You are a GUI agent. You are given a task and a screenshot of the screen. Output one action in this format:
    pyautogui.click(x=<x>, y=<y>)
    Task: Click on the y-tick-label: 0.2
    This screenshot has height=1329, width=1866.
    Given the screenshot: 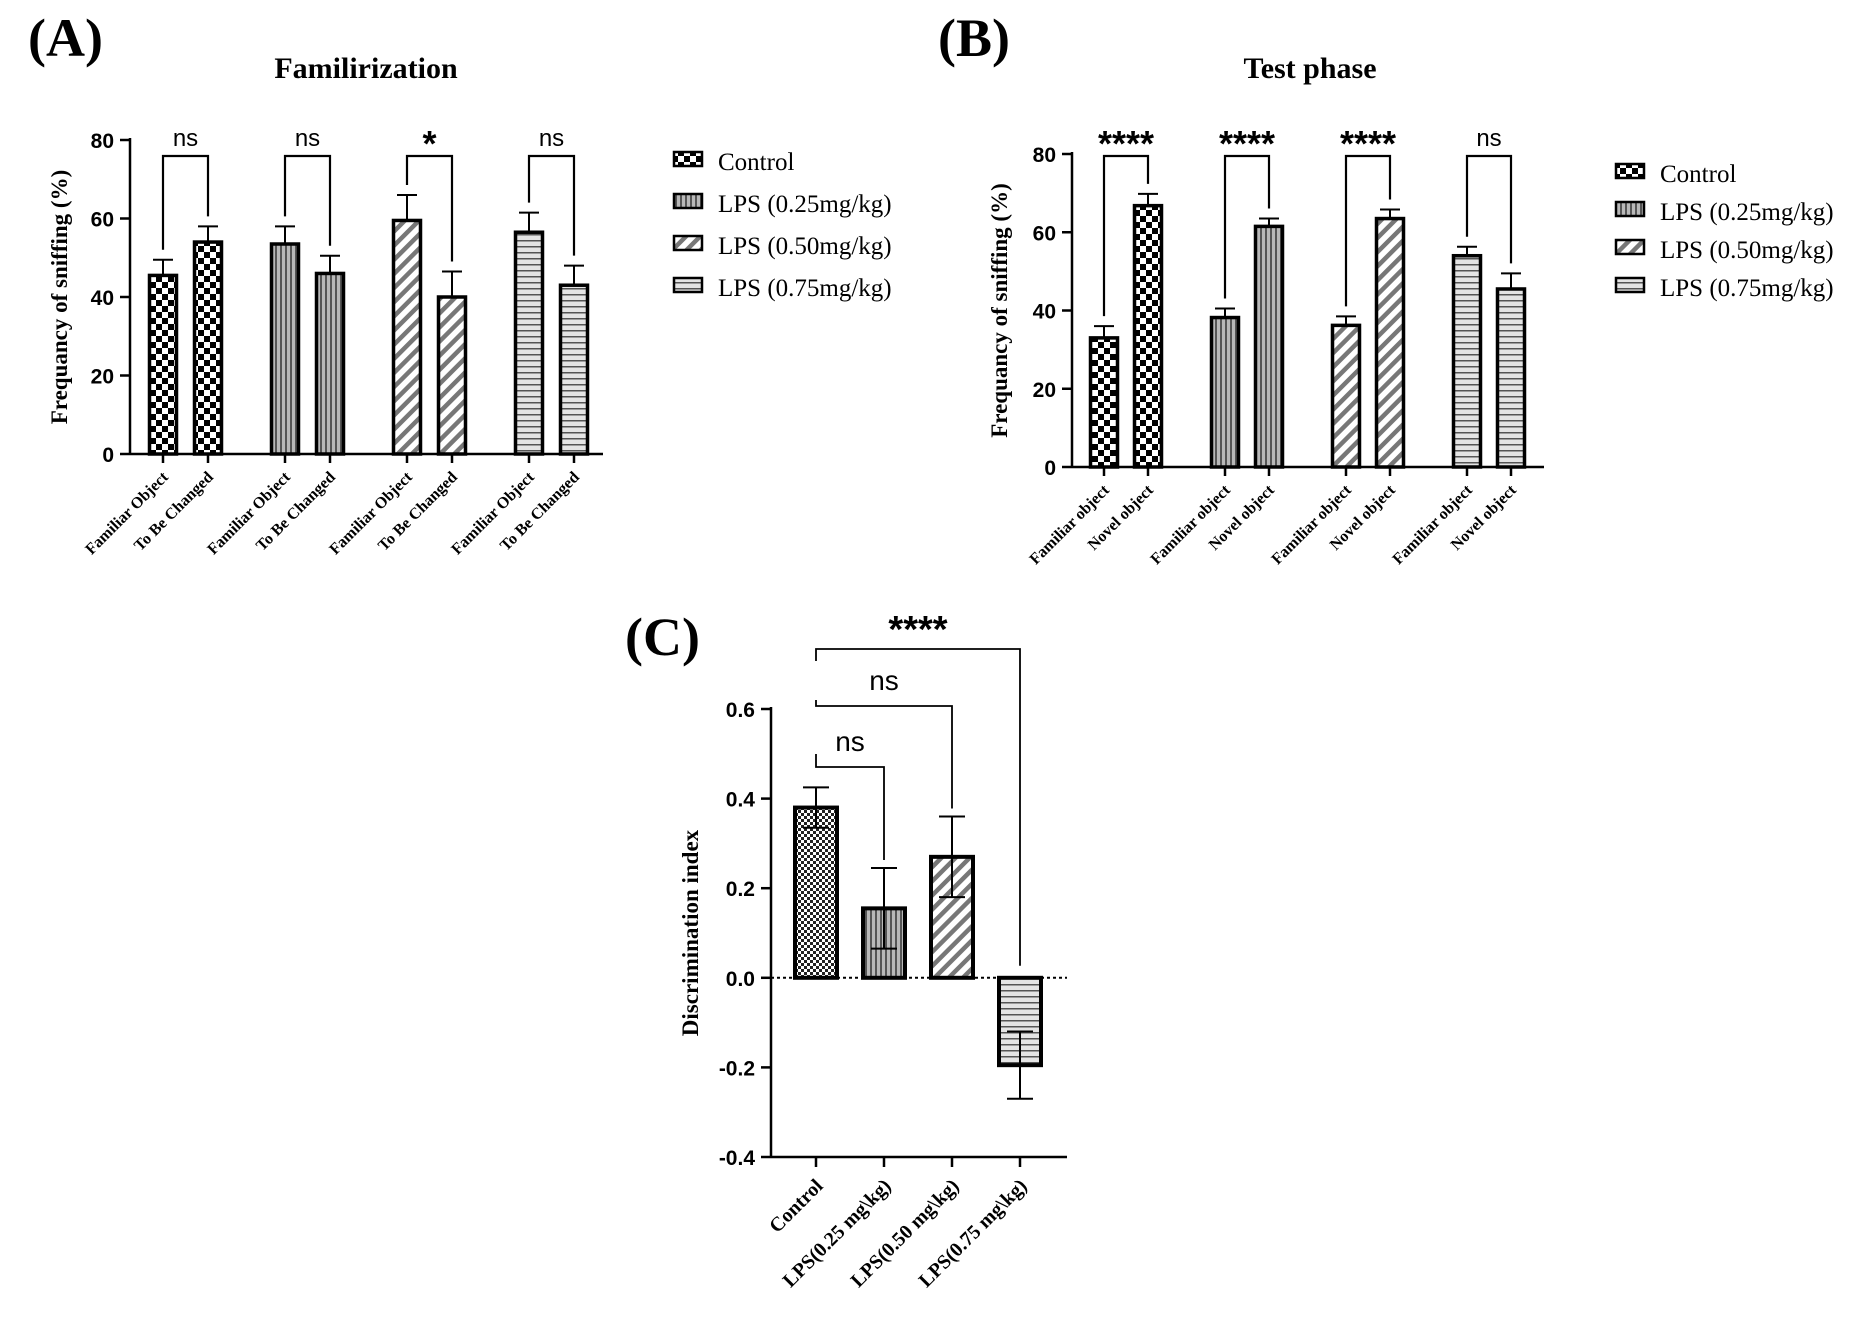 What is the action you would take?
    pyautogui.click(x=740, y=889)
    